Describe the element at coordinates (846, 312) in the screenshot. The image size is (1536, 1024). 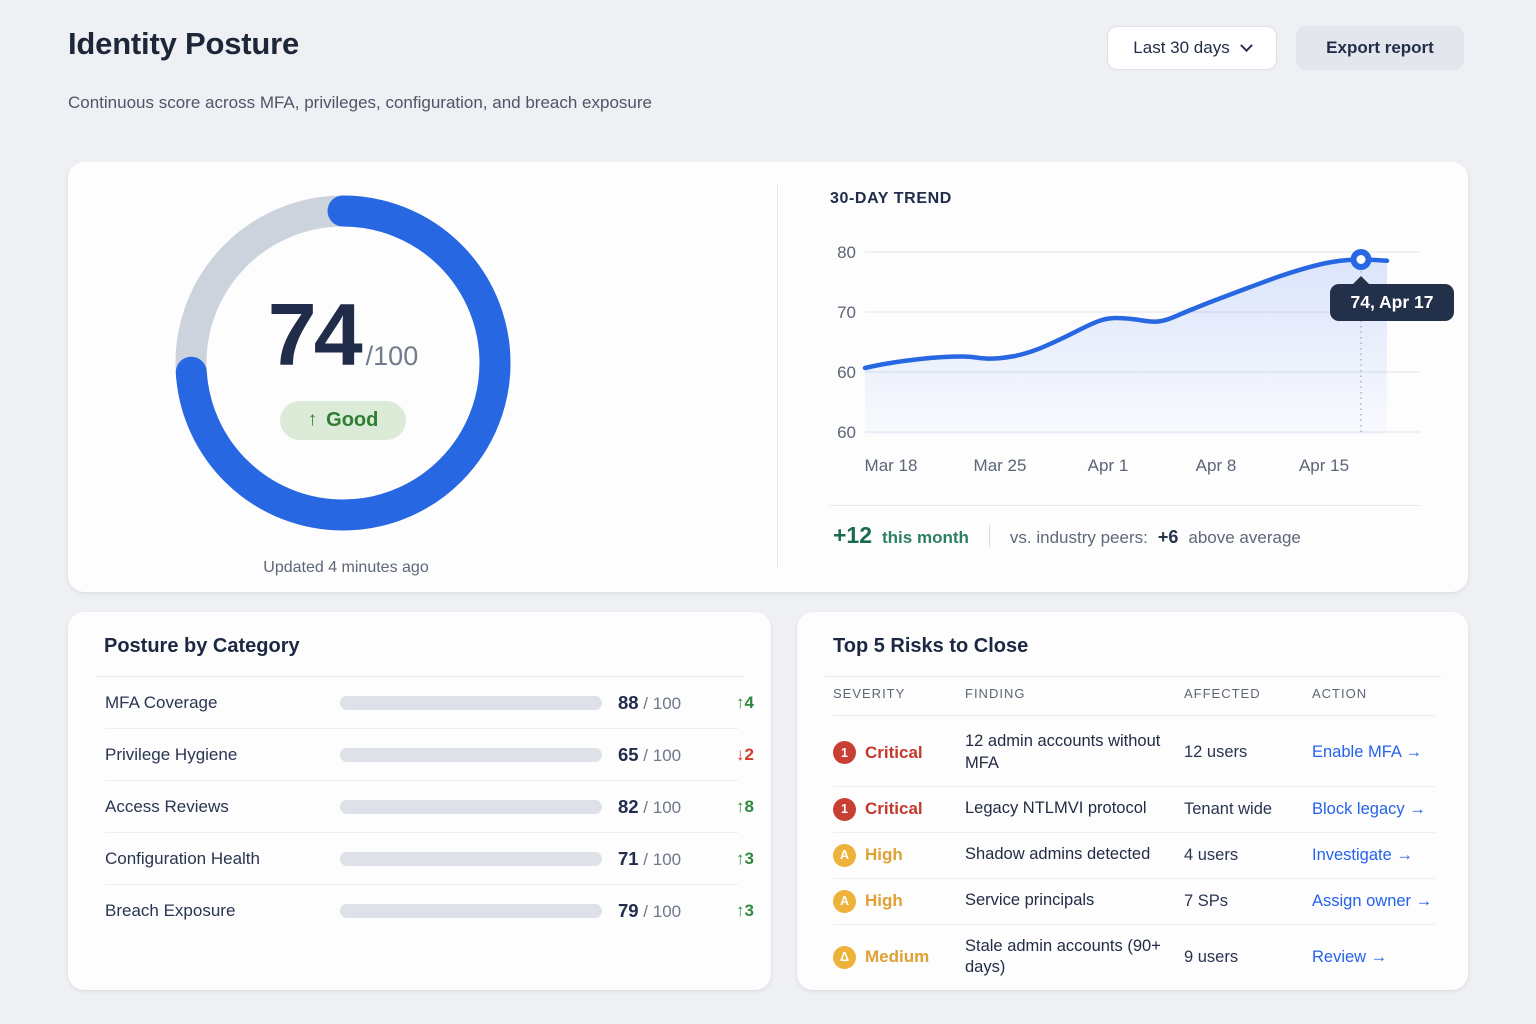
I see `y-tick: 70` at that location.